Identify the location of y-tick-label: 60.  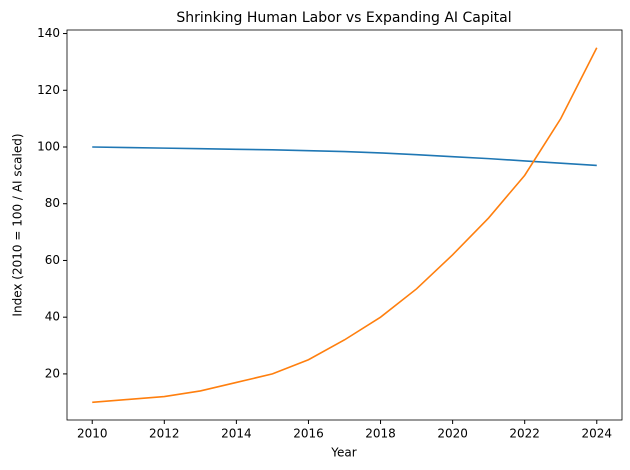
(52, 260).